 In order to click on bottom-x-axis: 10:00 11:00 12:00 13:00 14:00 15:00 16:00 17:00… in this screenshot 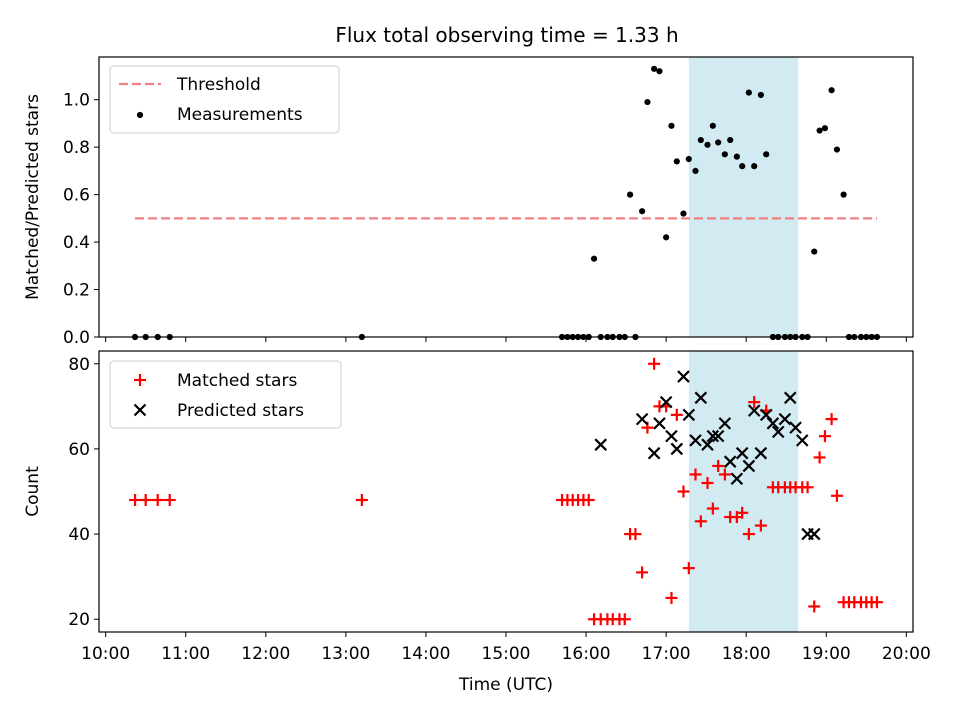, I will do `click(506, 648)`.